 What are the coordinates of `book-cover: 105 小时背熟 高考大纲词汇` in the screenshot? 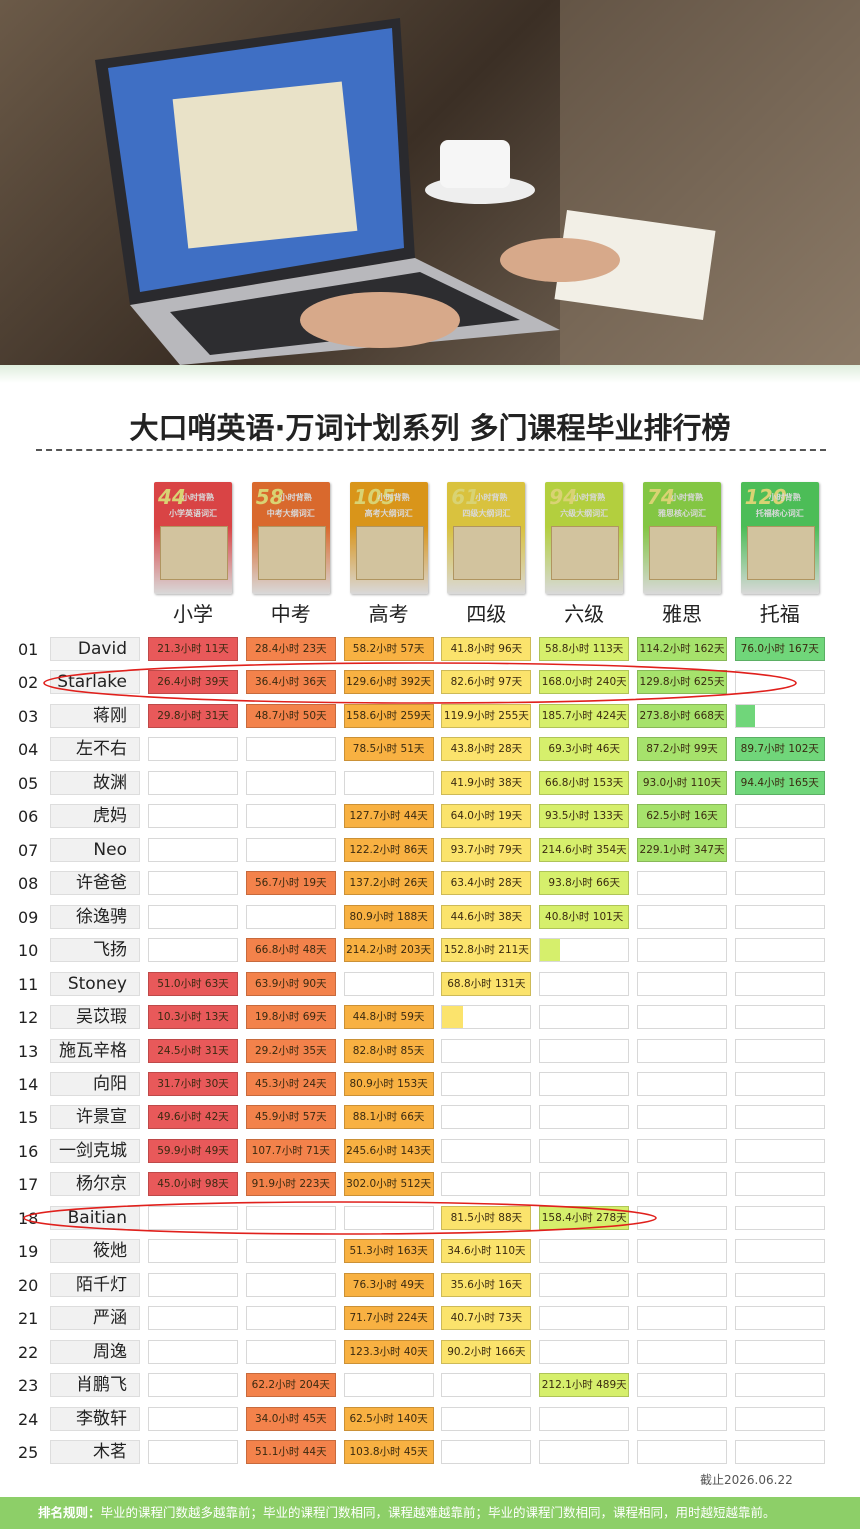 It's located at (388, 538).